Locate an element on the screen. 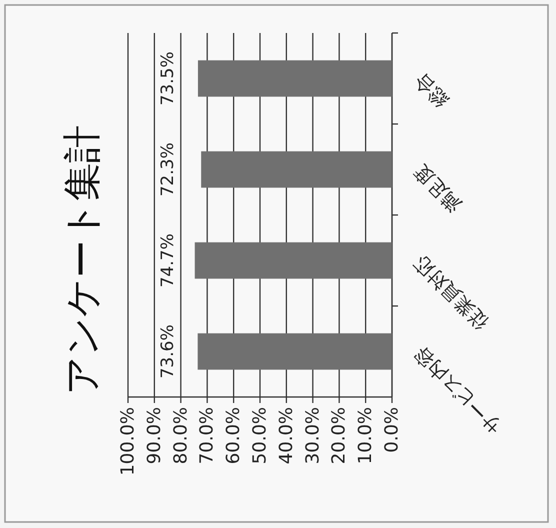 The height and width of the screenshot is (528, 556). x-tick-label: 70.0% is located at coordinates (207, 435).